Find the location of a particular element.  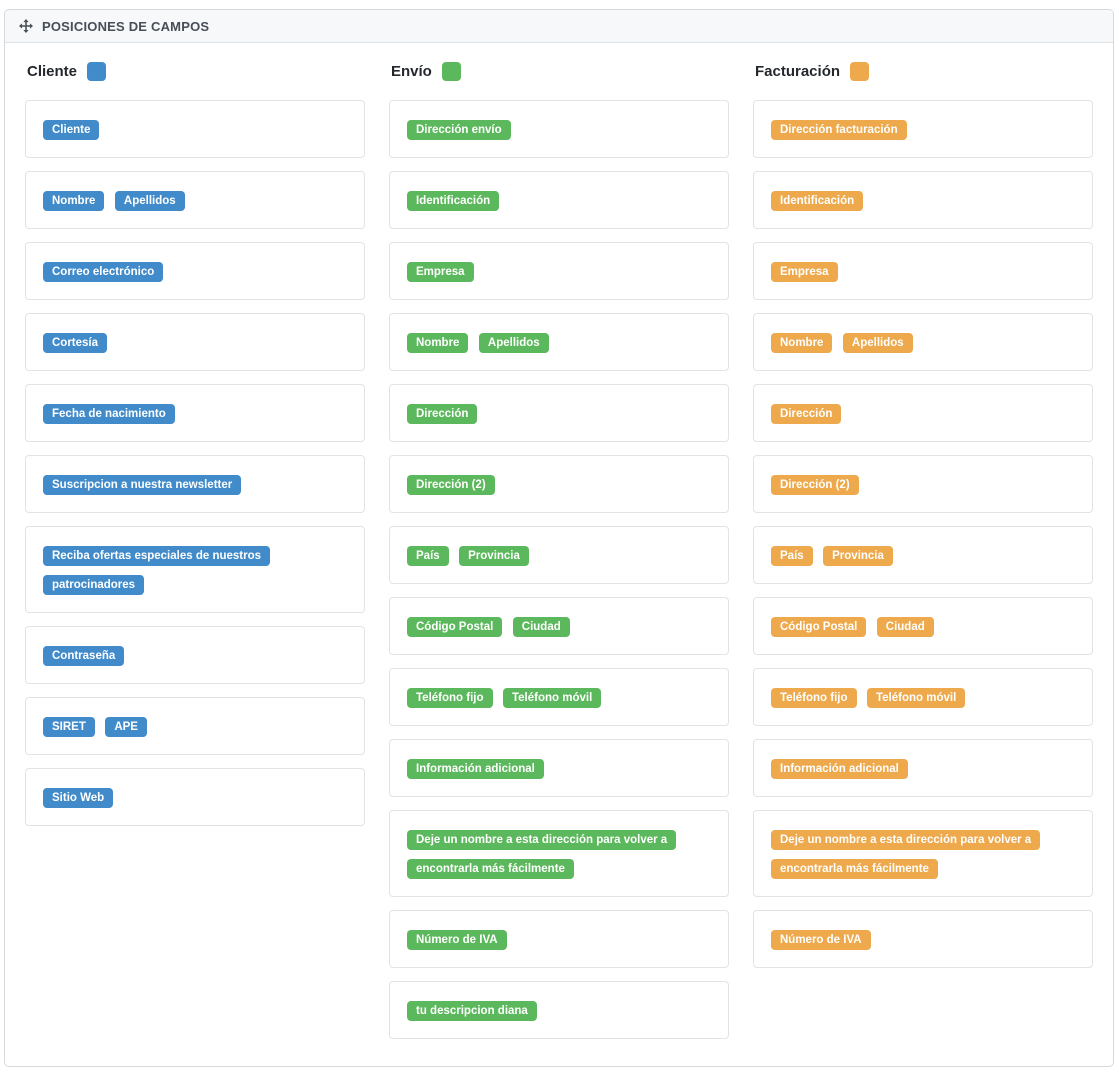

field-row-dropzone: Dirección envío is located at coordinates (559, 129).